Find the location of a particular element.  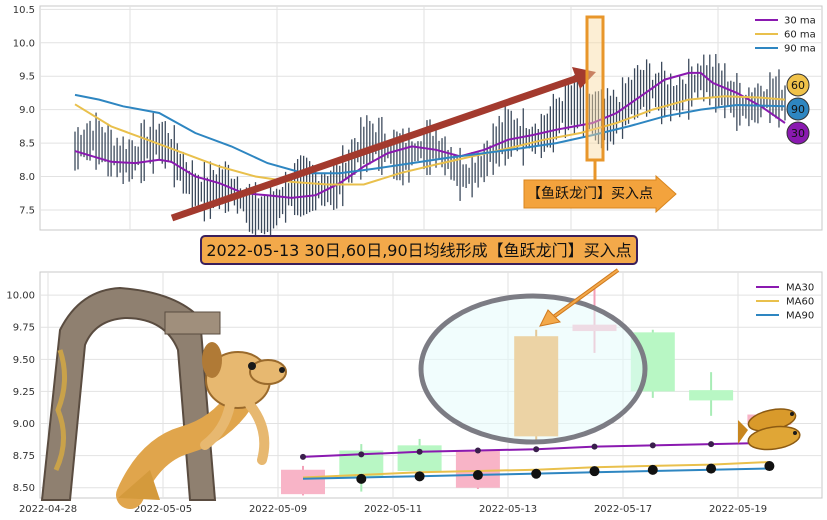

ma-badge-label: 30 is located at coordinates (798, 133).